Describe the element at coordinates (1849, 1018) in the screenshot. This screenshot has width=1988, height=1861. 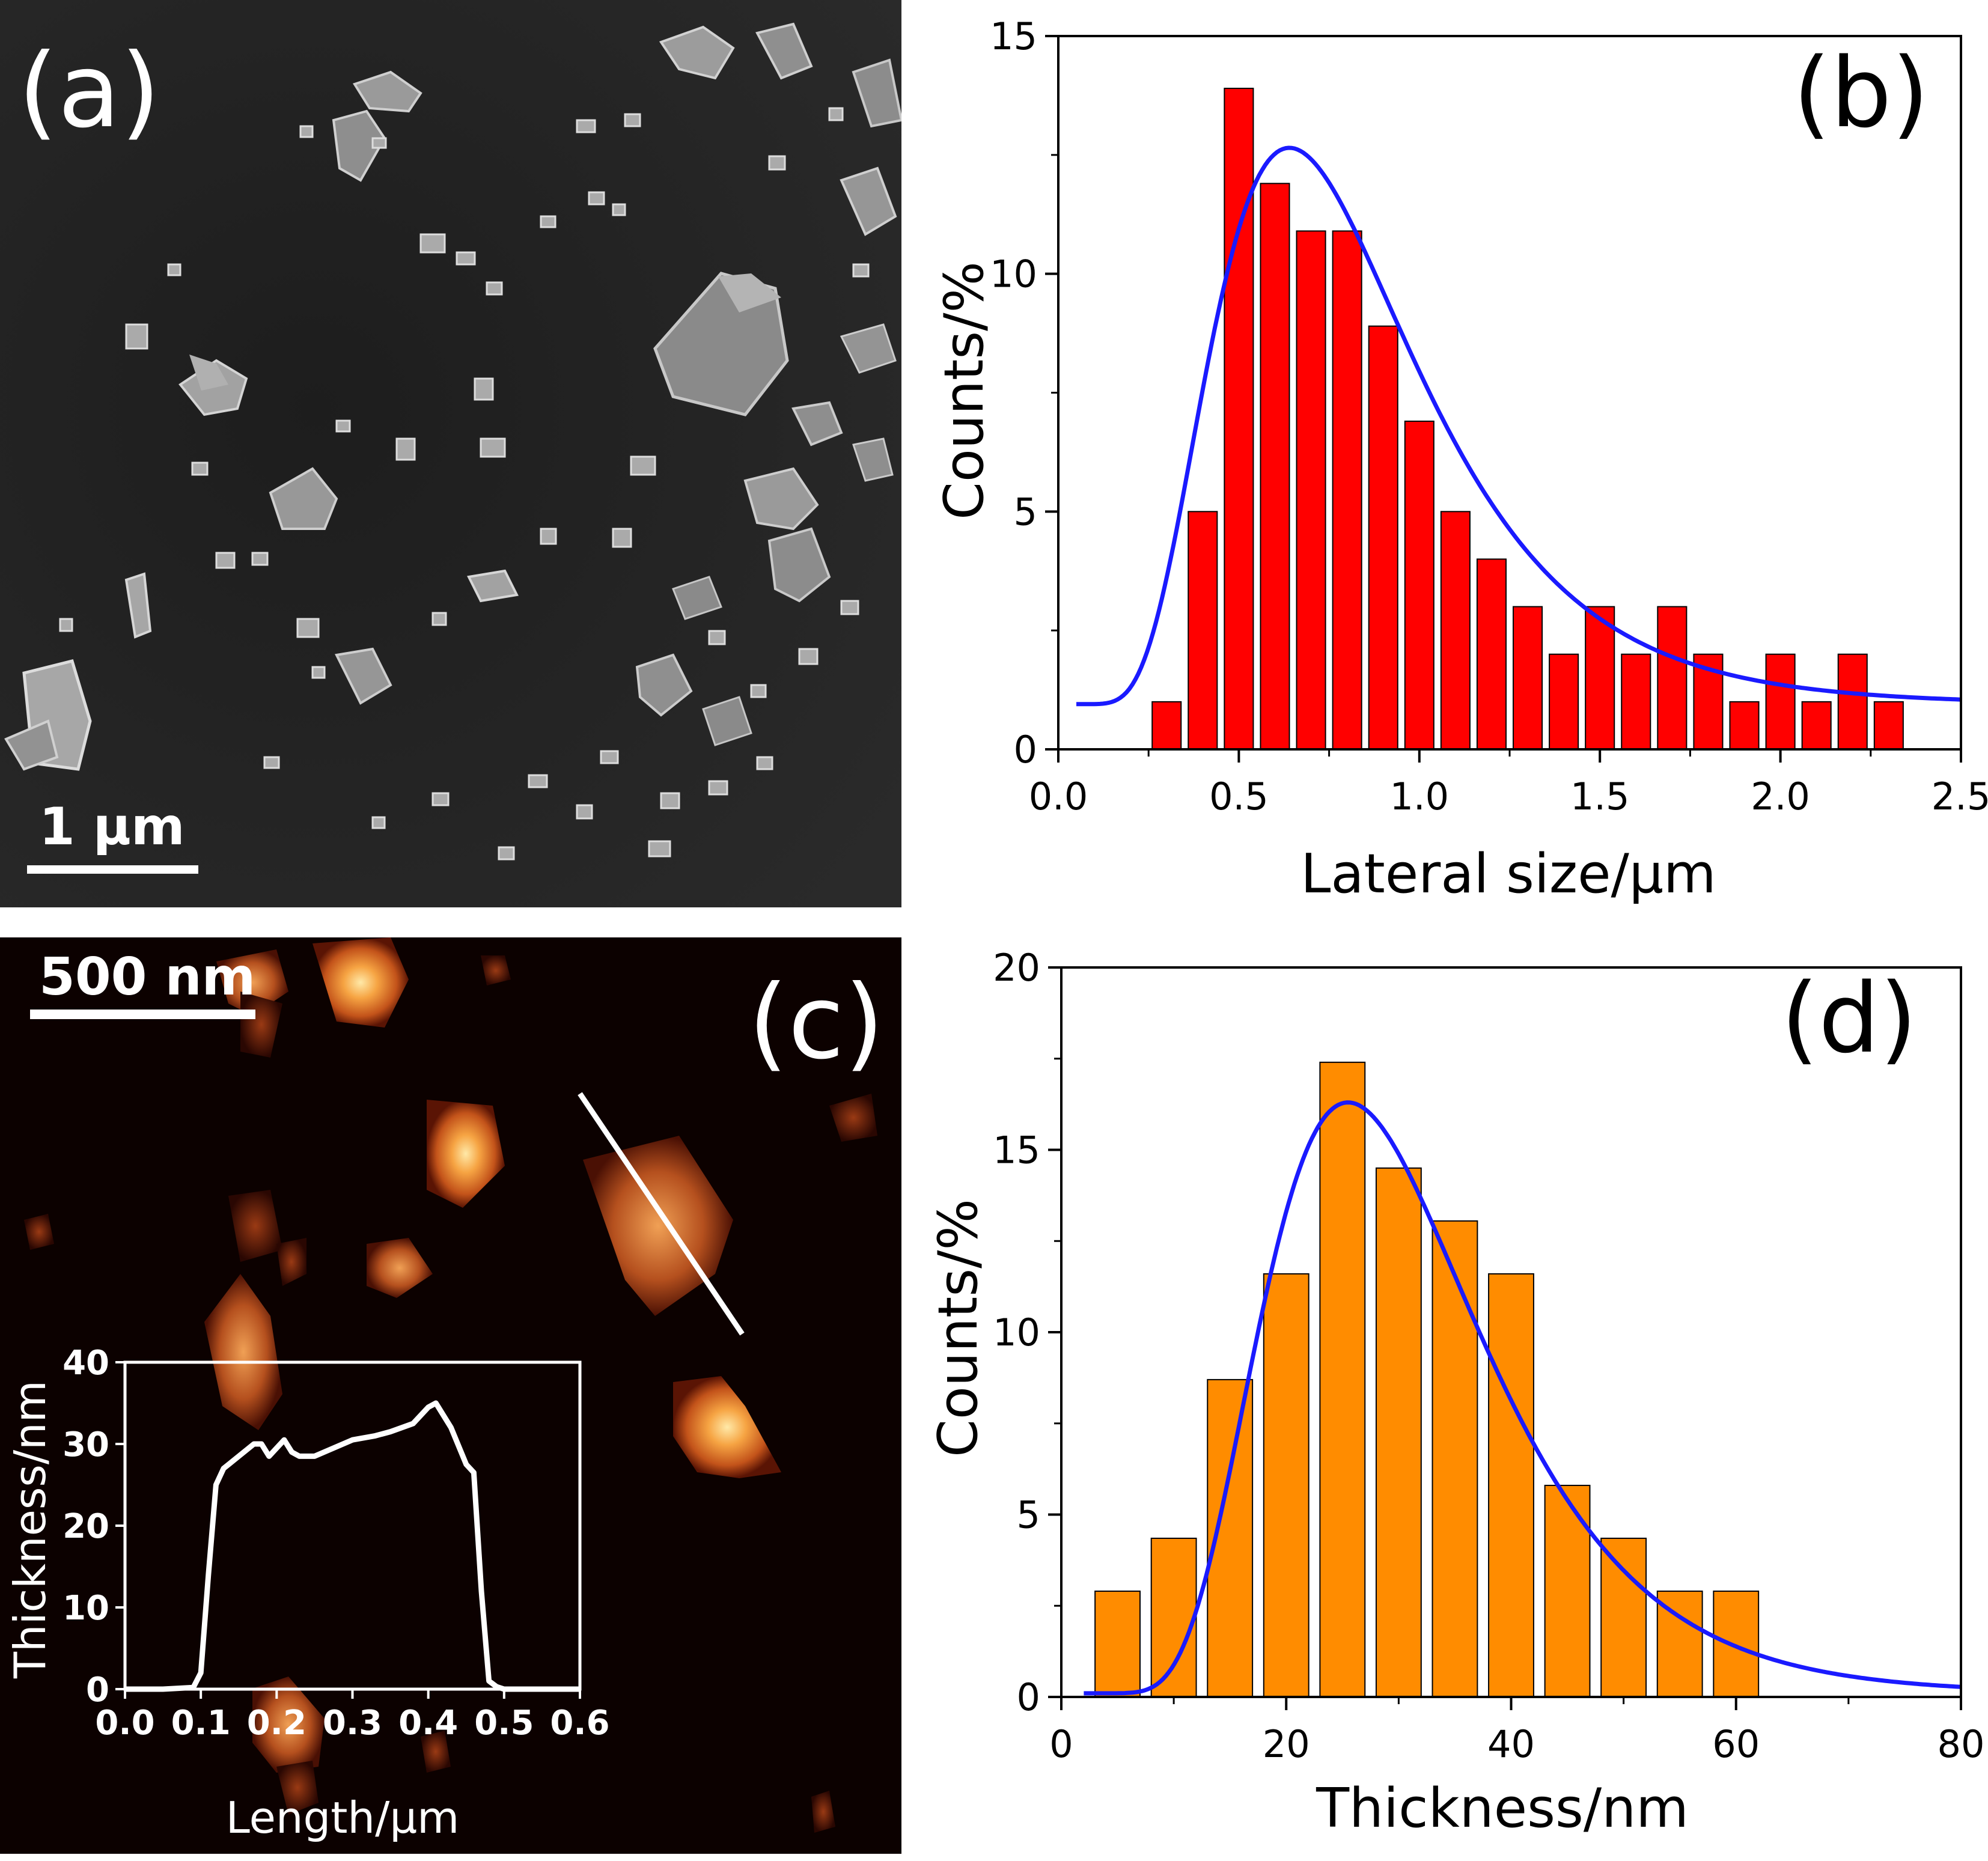
I see `panel-d-label: (d)` at that location.